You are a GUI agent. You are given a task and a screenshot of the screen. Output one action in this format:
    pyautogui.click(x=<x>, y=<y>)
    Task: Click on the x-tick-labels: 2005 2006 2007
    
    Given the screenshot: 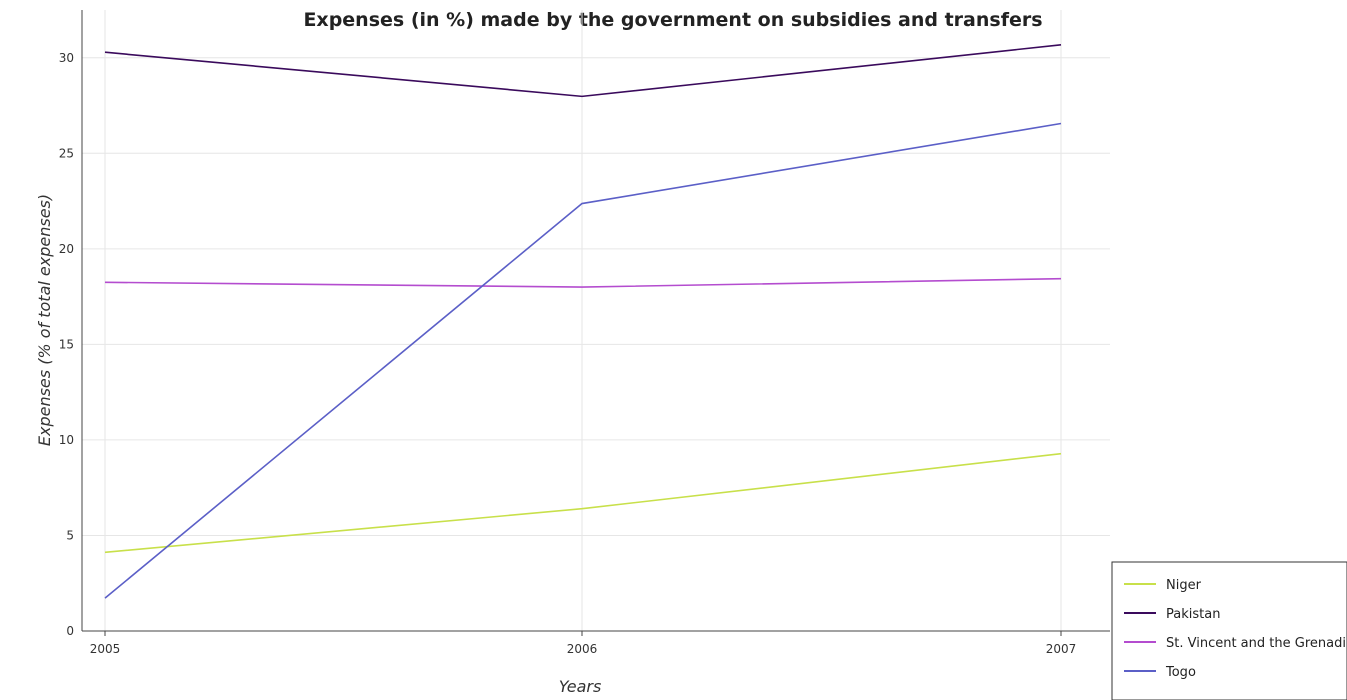 What is the action you would take?
    pyautogui.click(x=583, y=643)
    